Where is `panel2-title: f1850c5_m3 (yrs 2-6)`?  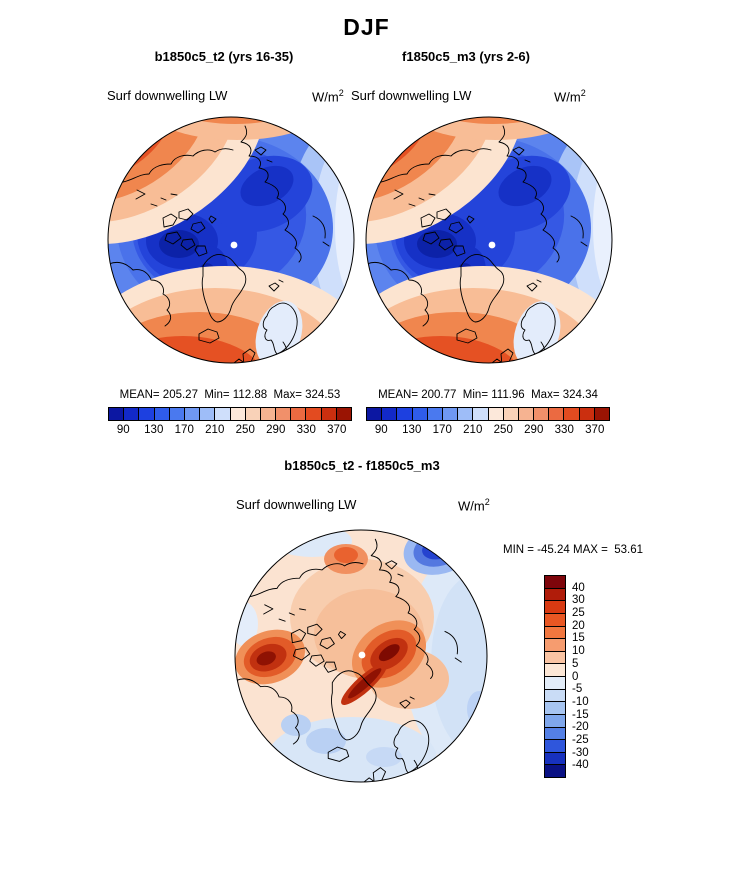
panel2-title: f1850c5_m3 (yrs 2-6) is located at coordinates (466, 56).